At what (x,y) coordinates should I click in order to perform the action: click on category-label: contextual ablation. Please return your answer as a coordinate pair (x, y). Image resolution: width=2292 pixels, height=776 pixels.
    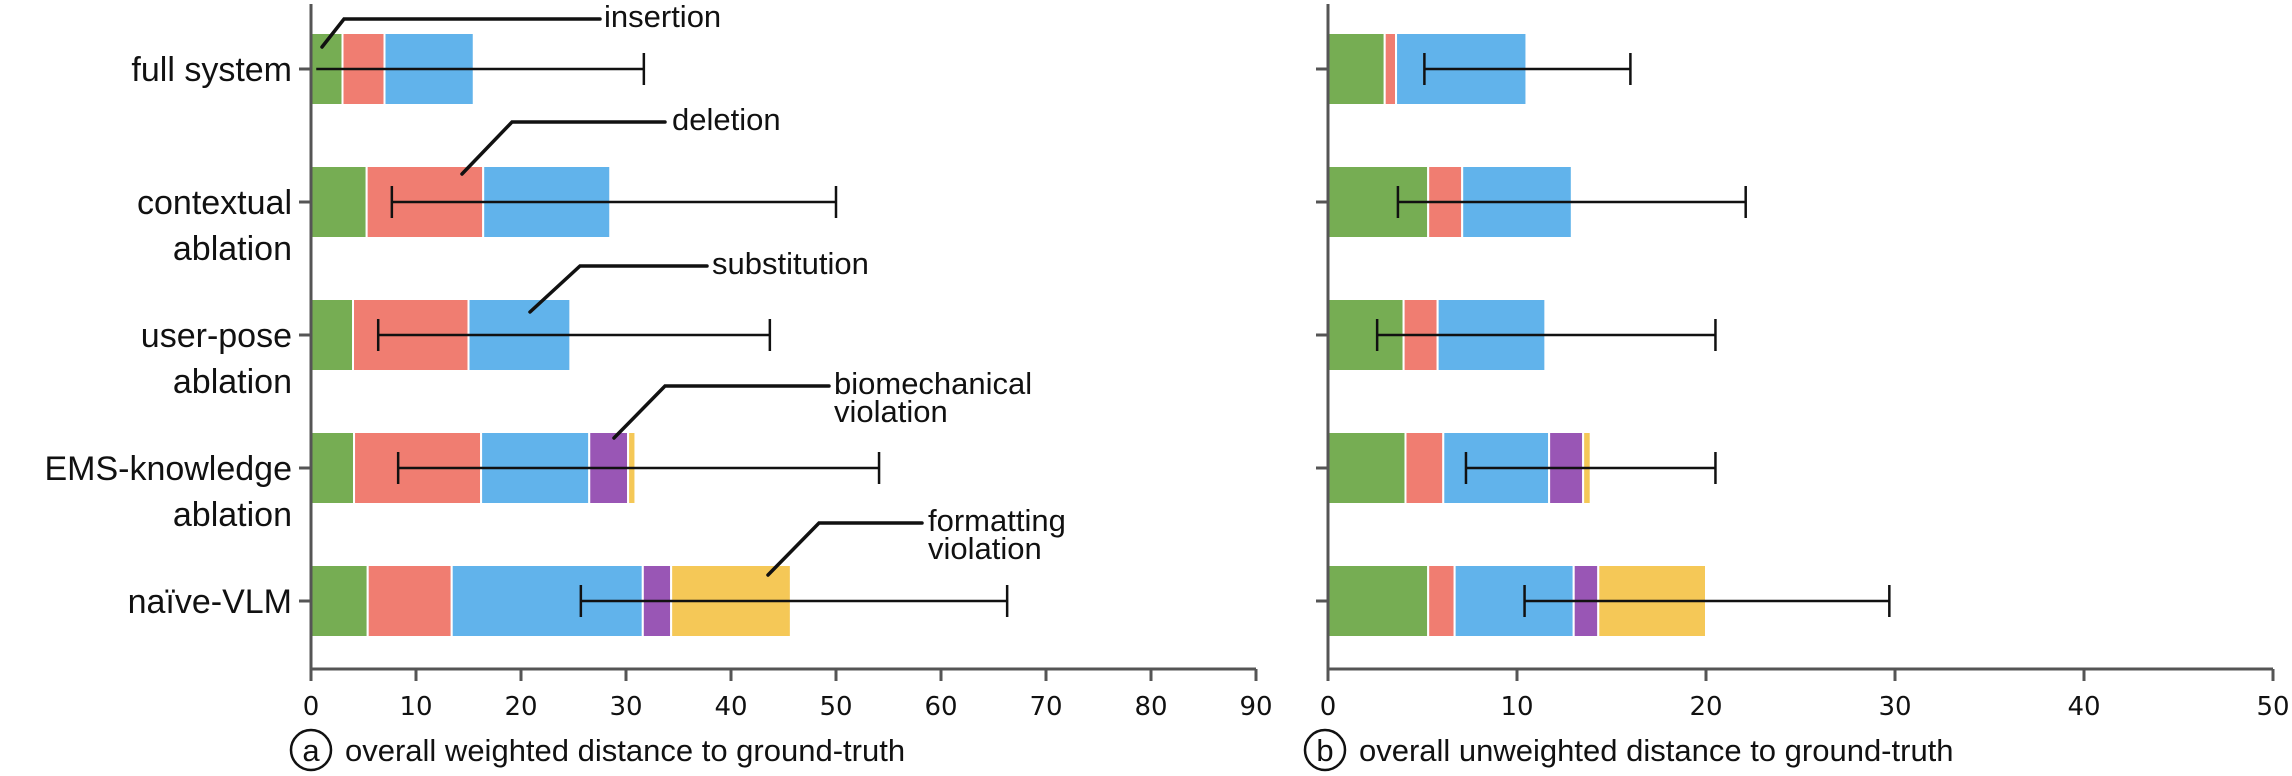
    Looking at the image, I should click on (214, 226).